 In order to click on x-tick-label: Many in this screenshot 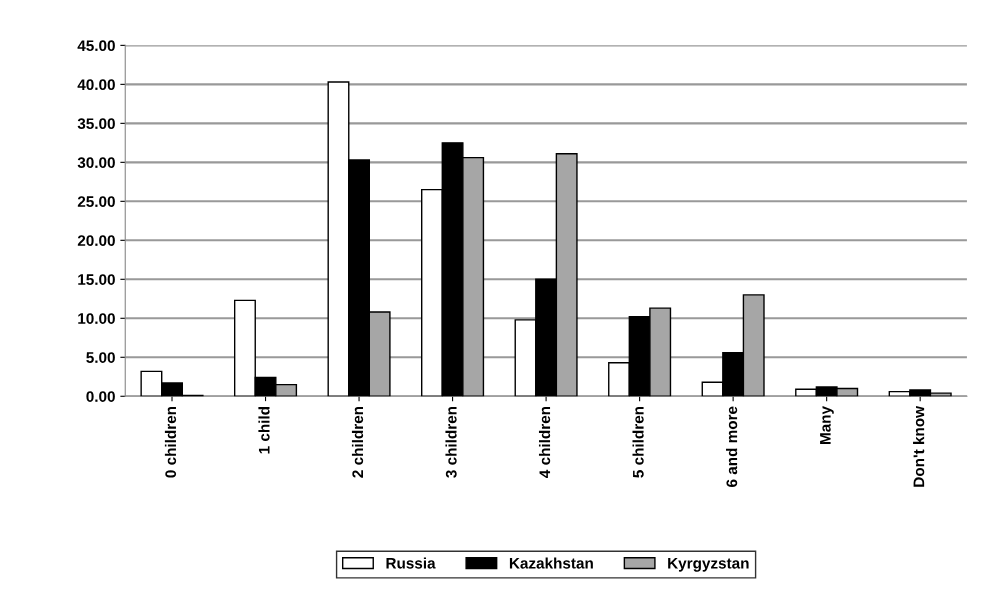, I will do `click(827, 425)`.